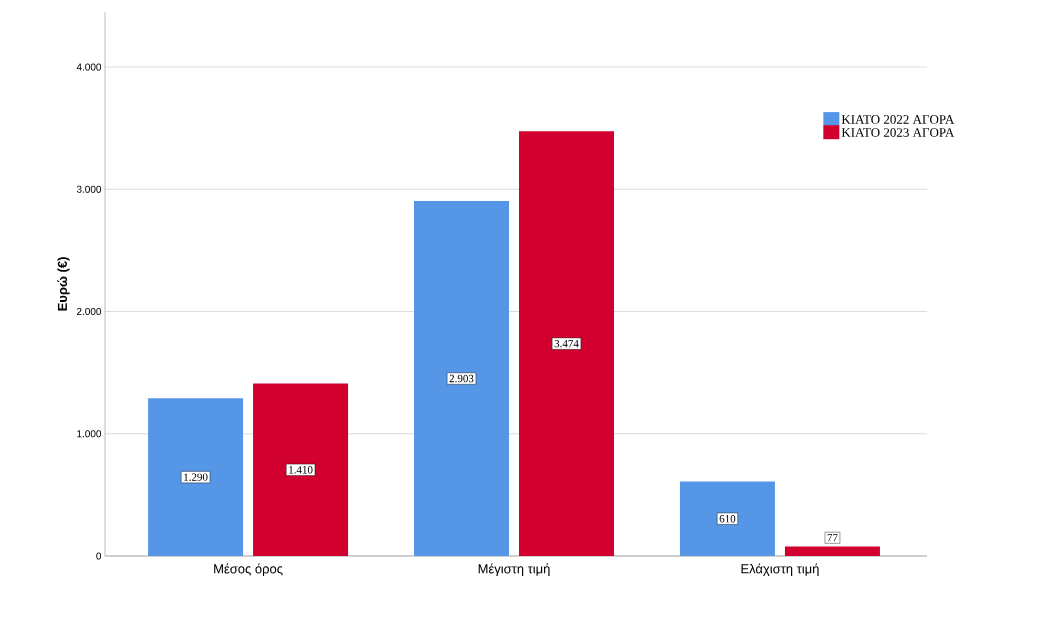 This screenshot has width=1060, height=634. I want to click on y-tick-label: 0, so click(99, 556).